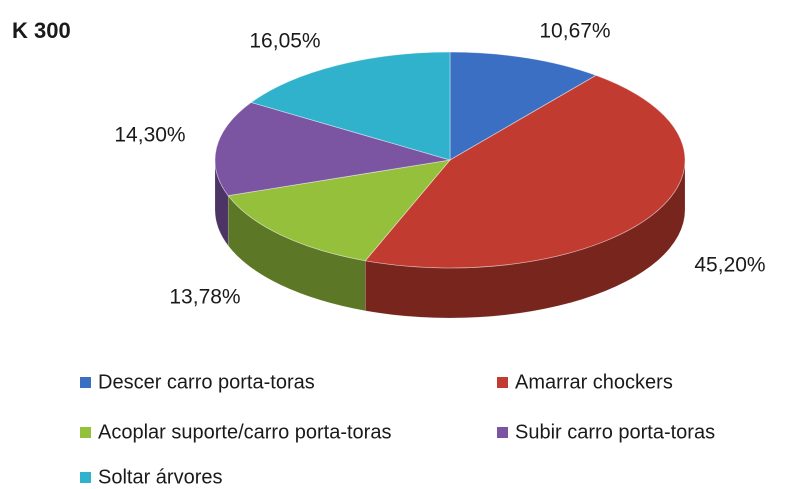 This screenshot has width=786, height=489. What do you see at coordinates (204, 297) in the screenshot?
I see `data-label: 13,78%` at bounding box center [204, 297].